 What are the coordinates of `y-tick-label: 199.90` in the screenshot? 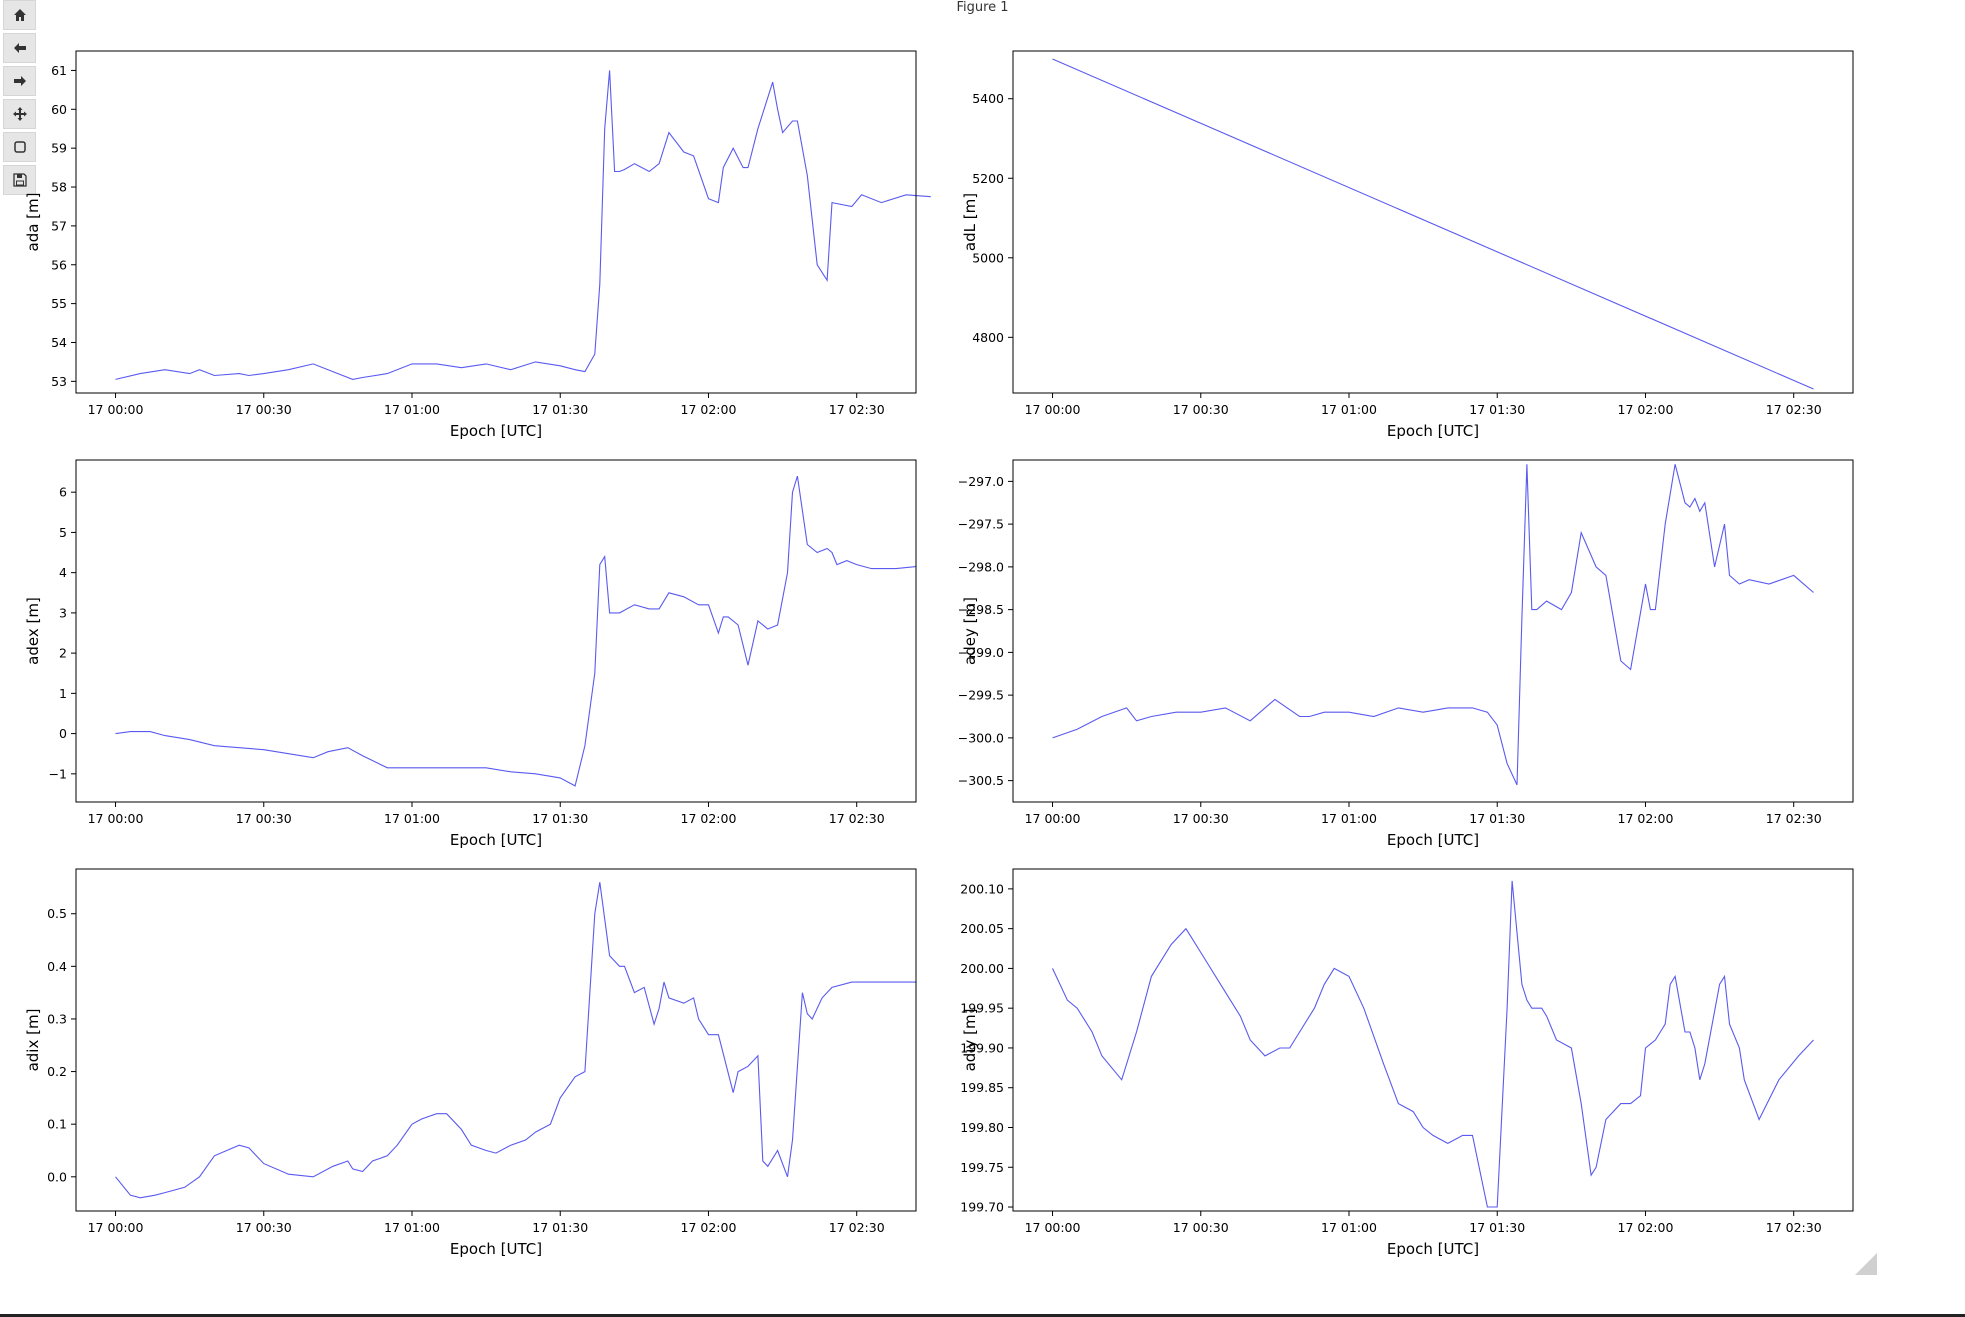 It's located at (982, 1047).